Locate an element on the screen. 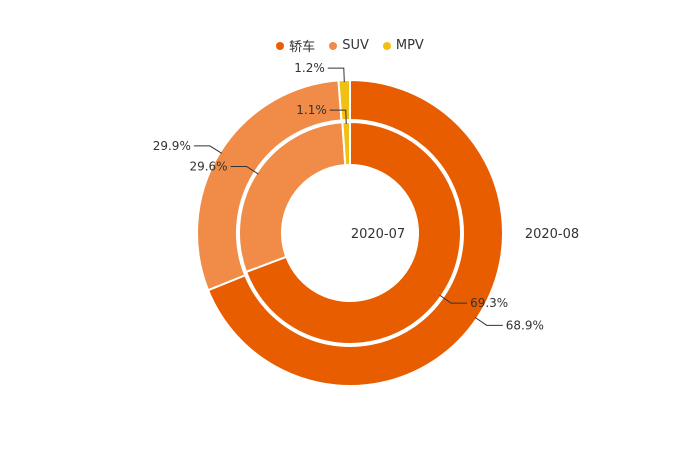 The width and height of the screenshot is (700, 466). inner-data-label-mpv: 1.1% is located at coordinates (311, 110).